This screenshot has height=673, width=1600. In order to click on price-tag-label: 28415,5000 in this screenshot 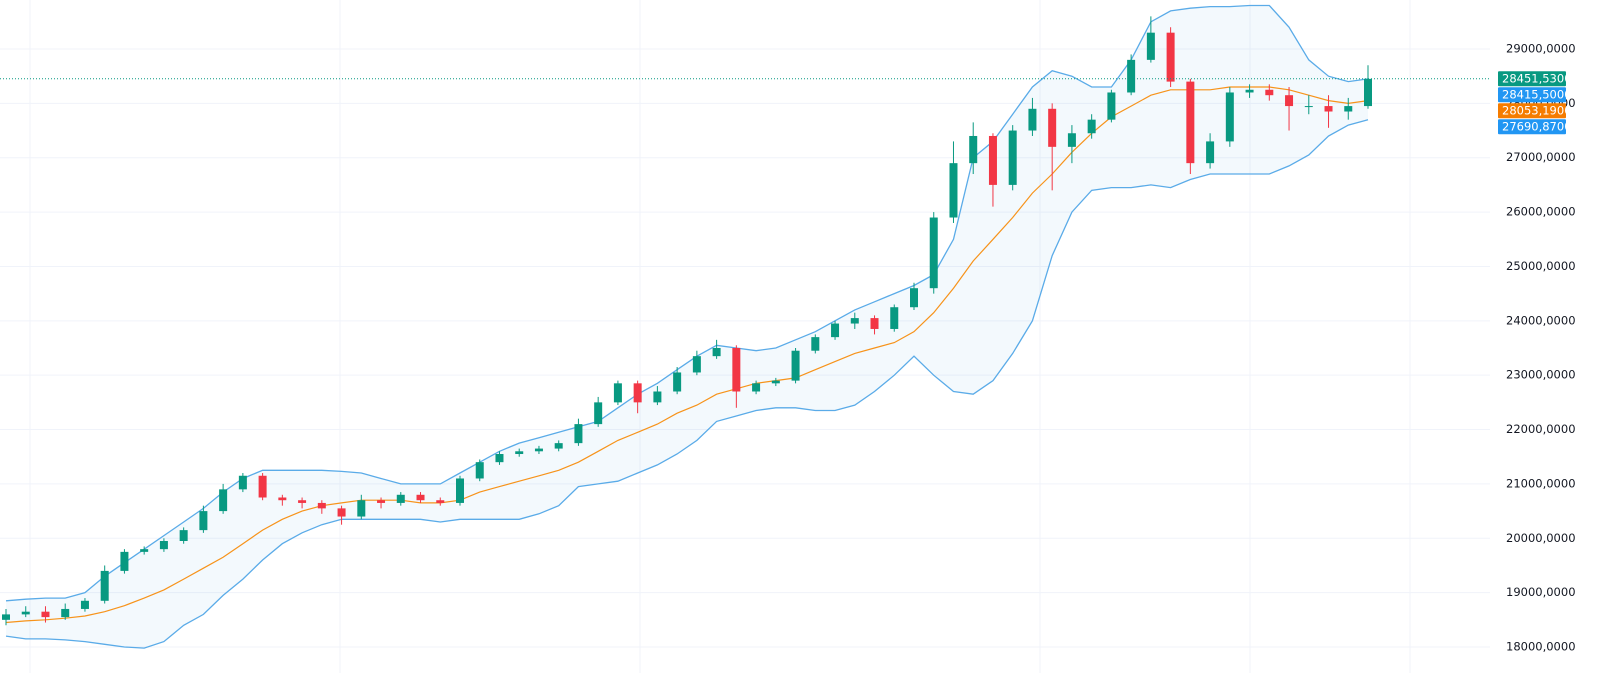, I will do `click(1537, 94)`.